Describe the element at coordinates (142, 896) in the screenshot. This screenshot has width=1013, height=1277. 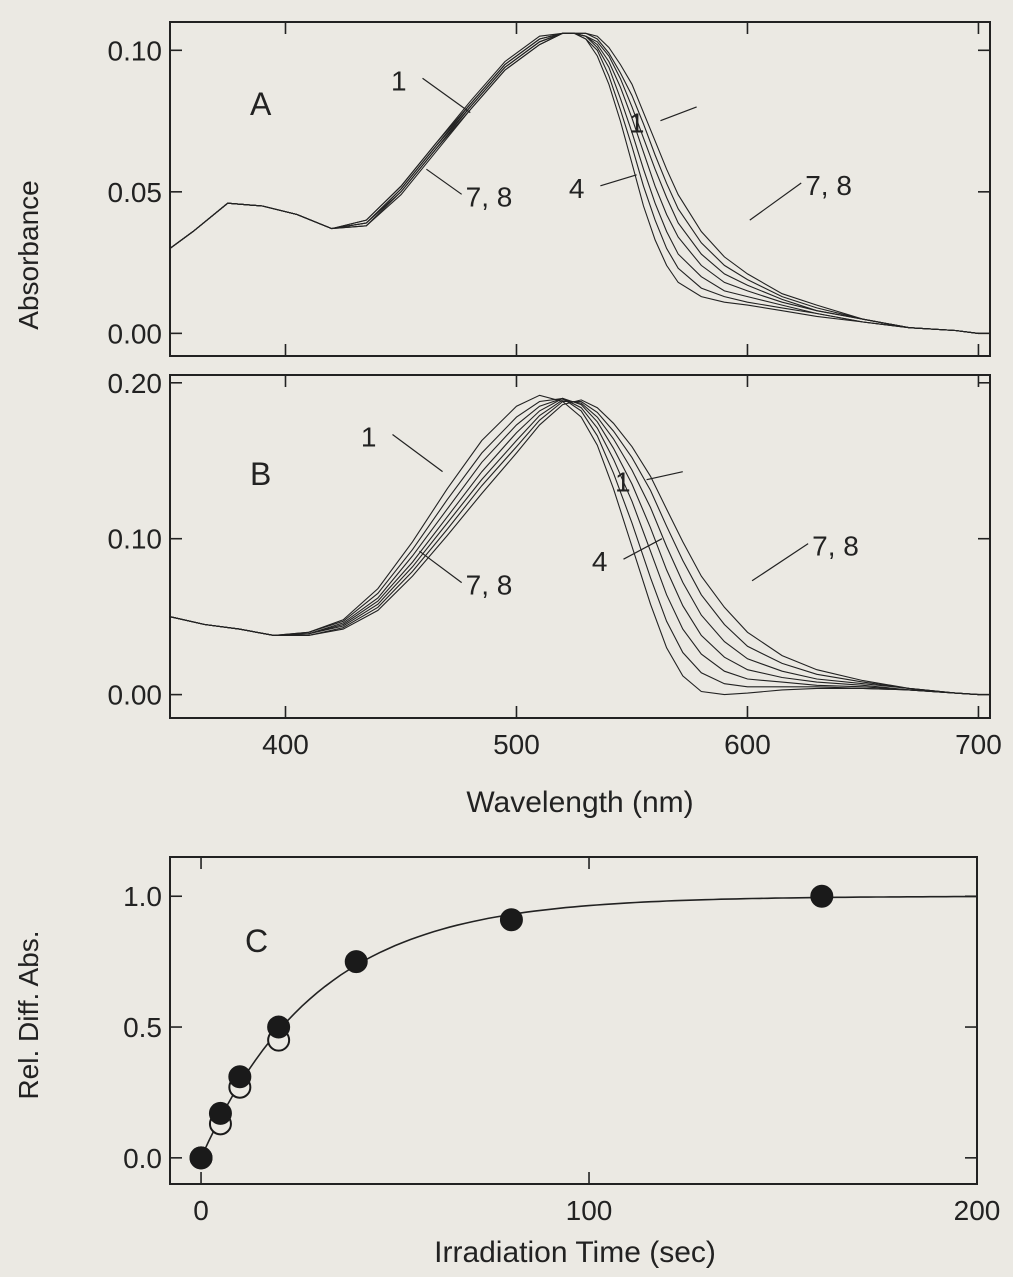
I see `panel-c-y-tick-label: 1.0` at that location.